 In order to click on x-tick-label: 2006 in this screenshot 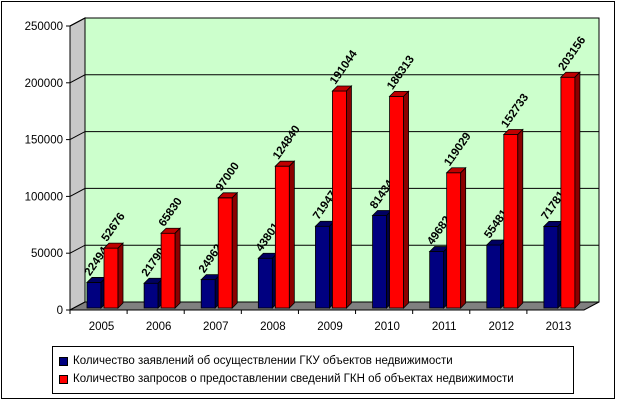, I will do `click(159, 327)`.